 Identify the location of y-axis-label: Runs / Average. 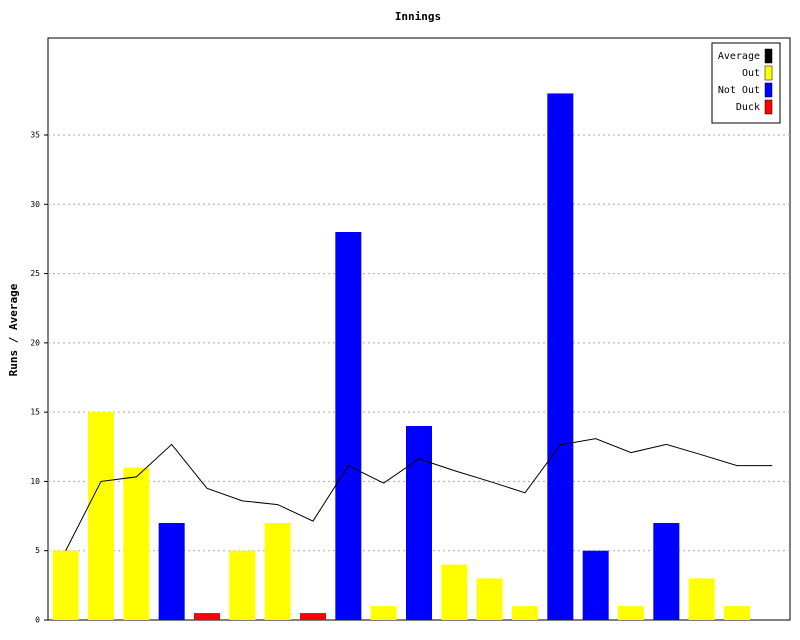
(13, 329).